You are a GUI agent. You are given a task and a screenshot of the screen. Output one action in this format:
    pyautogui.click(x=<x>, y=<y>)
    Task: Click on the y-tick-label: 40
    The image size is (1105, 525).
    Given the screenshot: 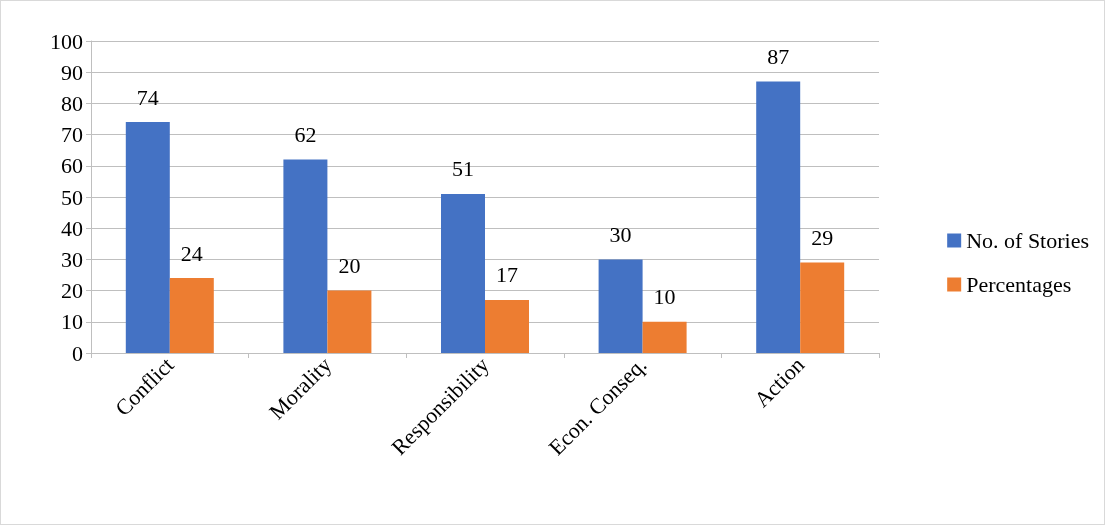 What is the action you would take?
    pyautogui.click(x=72, y=228)
    